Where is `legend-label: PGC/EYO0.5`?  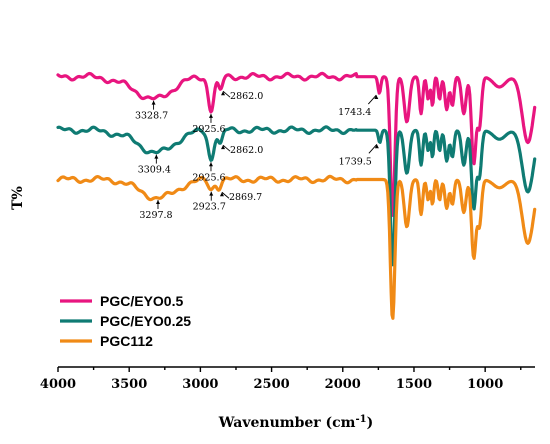
legend-label: PGC/EYO0.5 is located at coordinates (141, 301).